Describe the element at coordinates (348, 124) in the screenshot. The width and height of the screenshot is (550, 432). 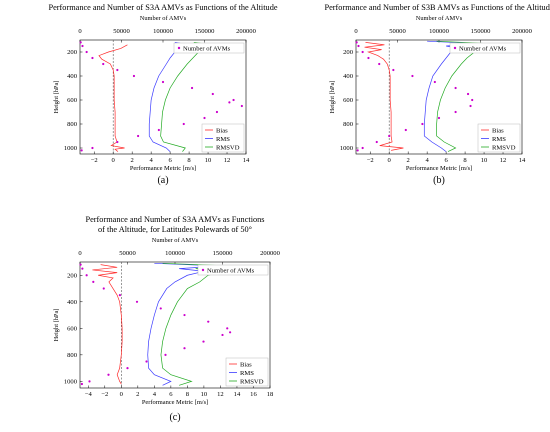
I see `y-tick-label: 800` at that location.